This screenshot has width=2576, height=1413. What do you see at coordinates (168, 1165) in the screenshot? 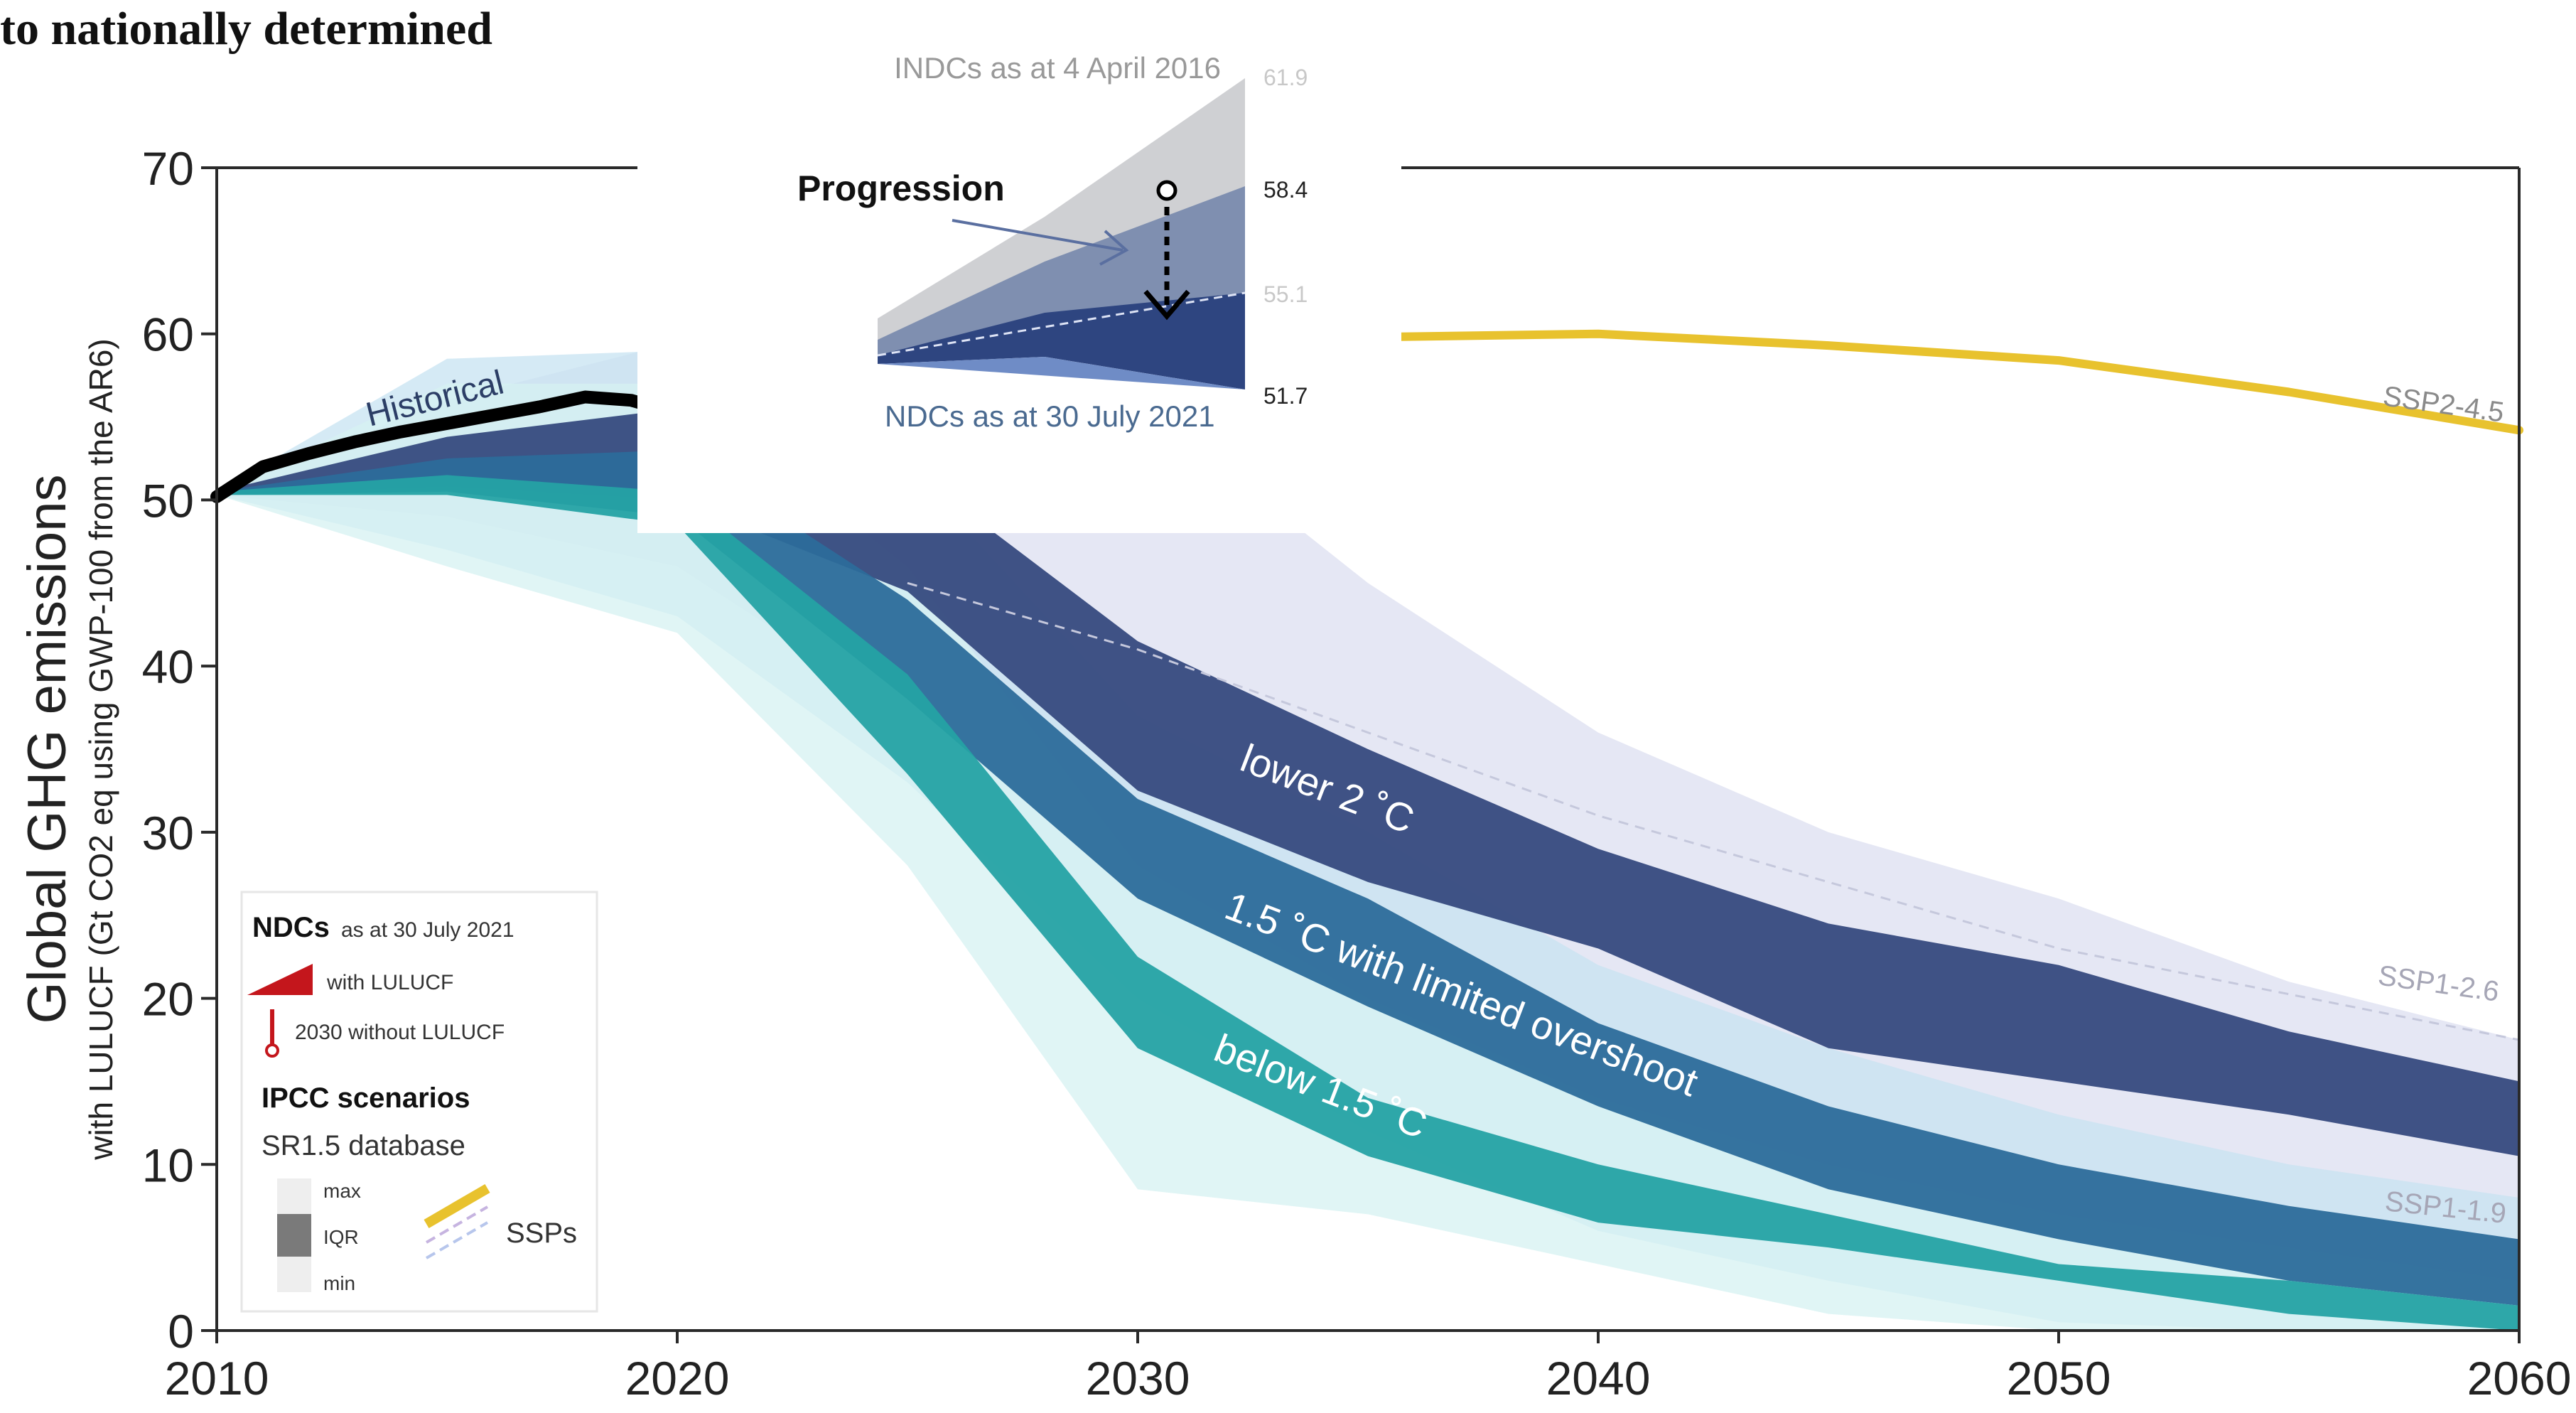
I see `y-tick-label: 10` at bounding box center [168, 1165].